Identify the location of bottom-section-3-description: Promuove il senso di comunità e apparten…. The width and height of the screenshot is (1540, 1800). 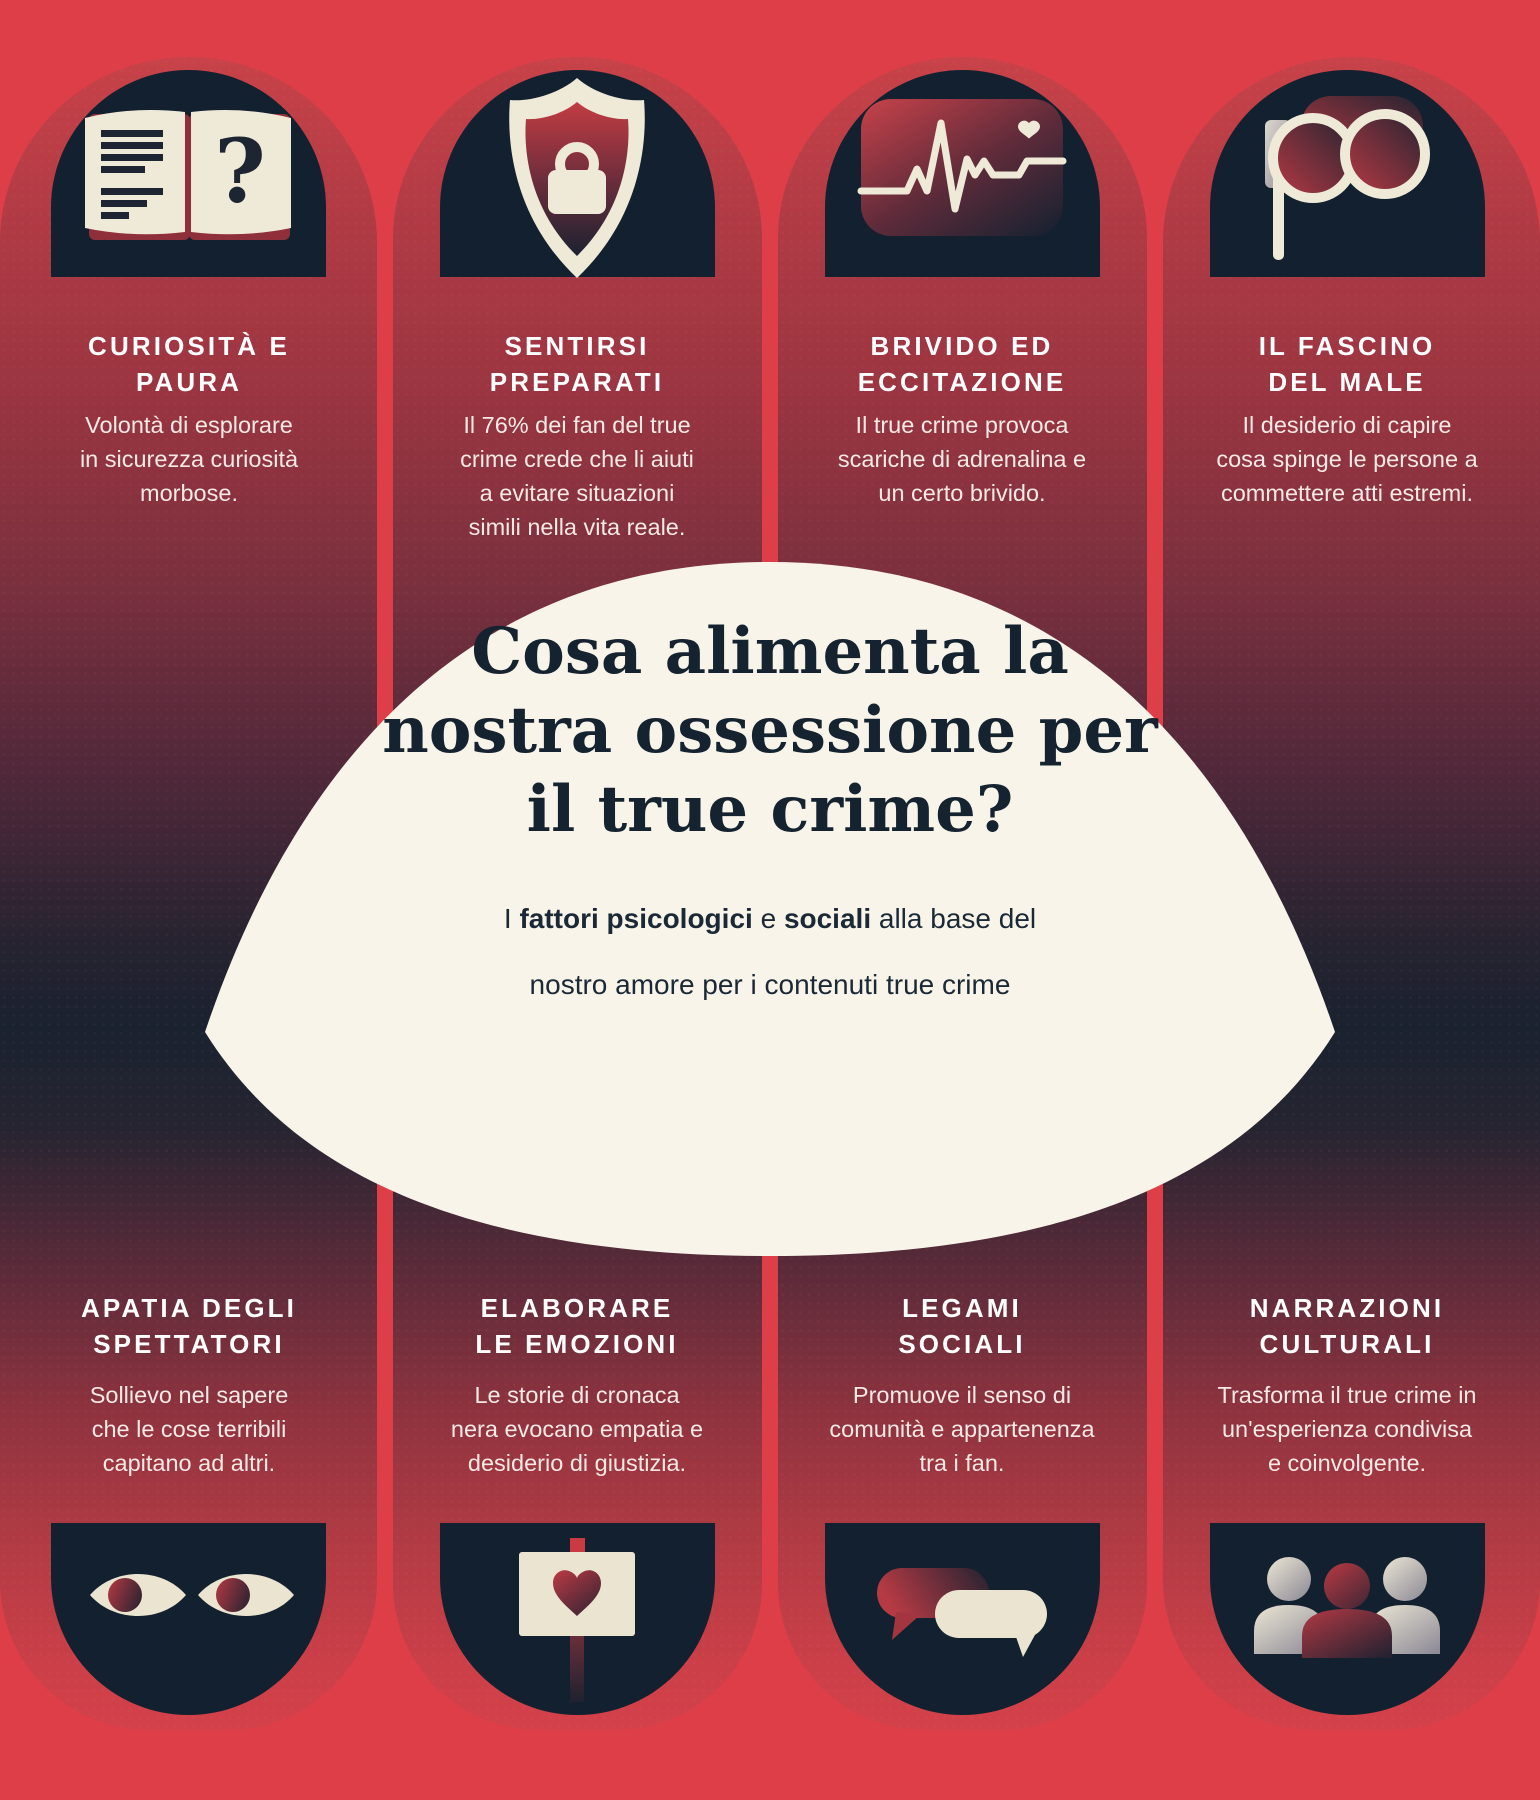
(962, 1429).